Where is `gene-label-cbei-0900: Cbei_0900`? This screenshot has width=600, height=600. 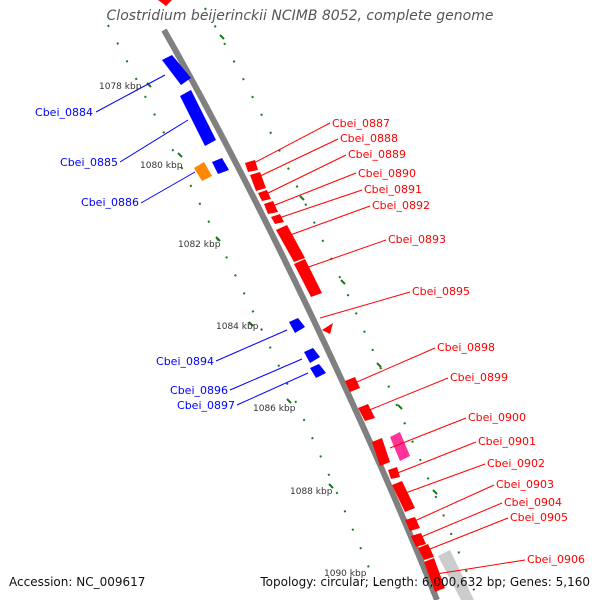 gene-label-cbei-0900: Cbei_0900 is located at coordinates (497, 417).